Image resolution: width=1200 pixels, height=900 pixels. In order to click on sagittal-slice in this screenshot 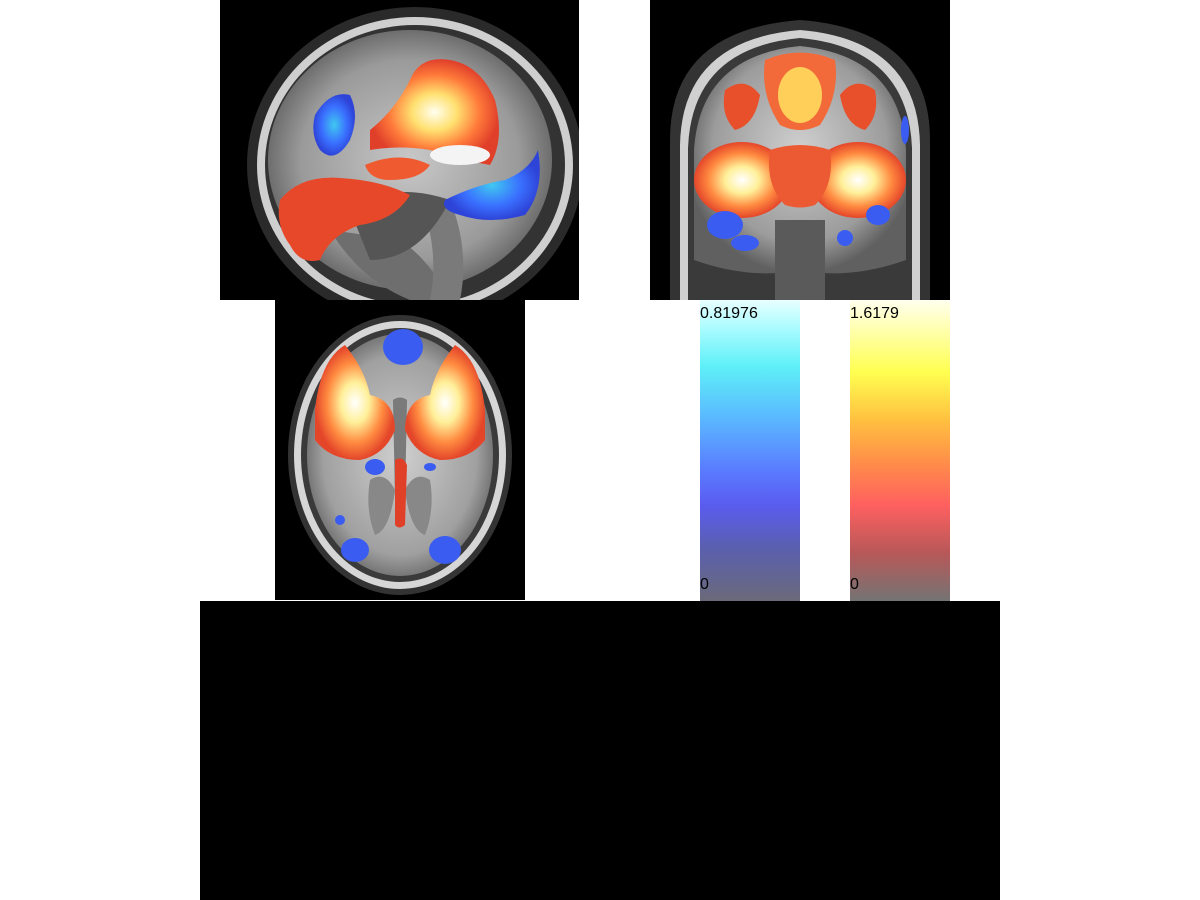, I will do `click(399, 150)`.